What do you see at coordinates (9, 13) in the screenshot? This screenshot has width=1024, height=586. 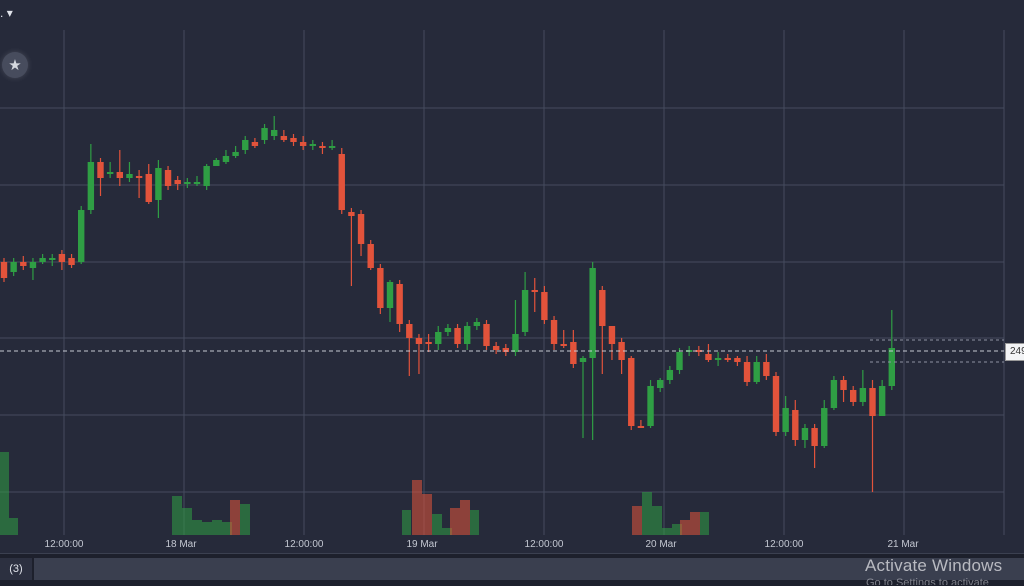 I see `chevron-down-icon: ▾` at bounding box center [9, 13].